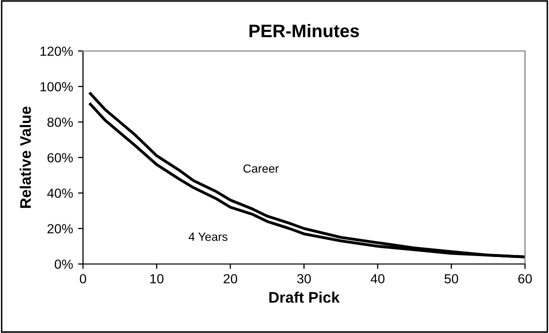  I want to click on y-tick-label: 120%, so click(56, 51).